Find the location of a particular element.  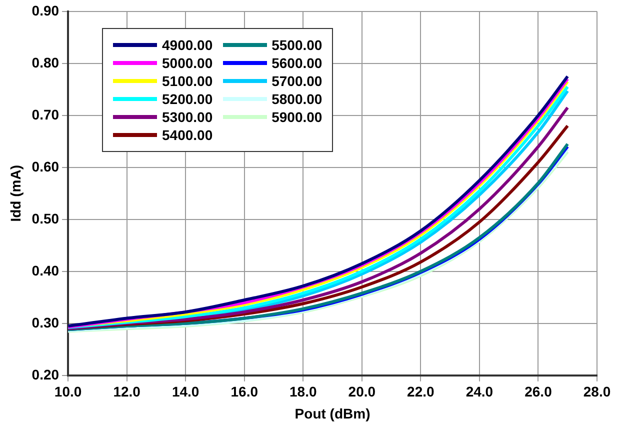

legend-label: 5600.00 is located at coordinates (297, 63).